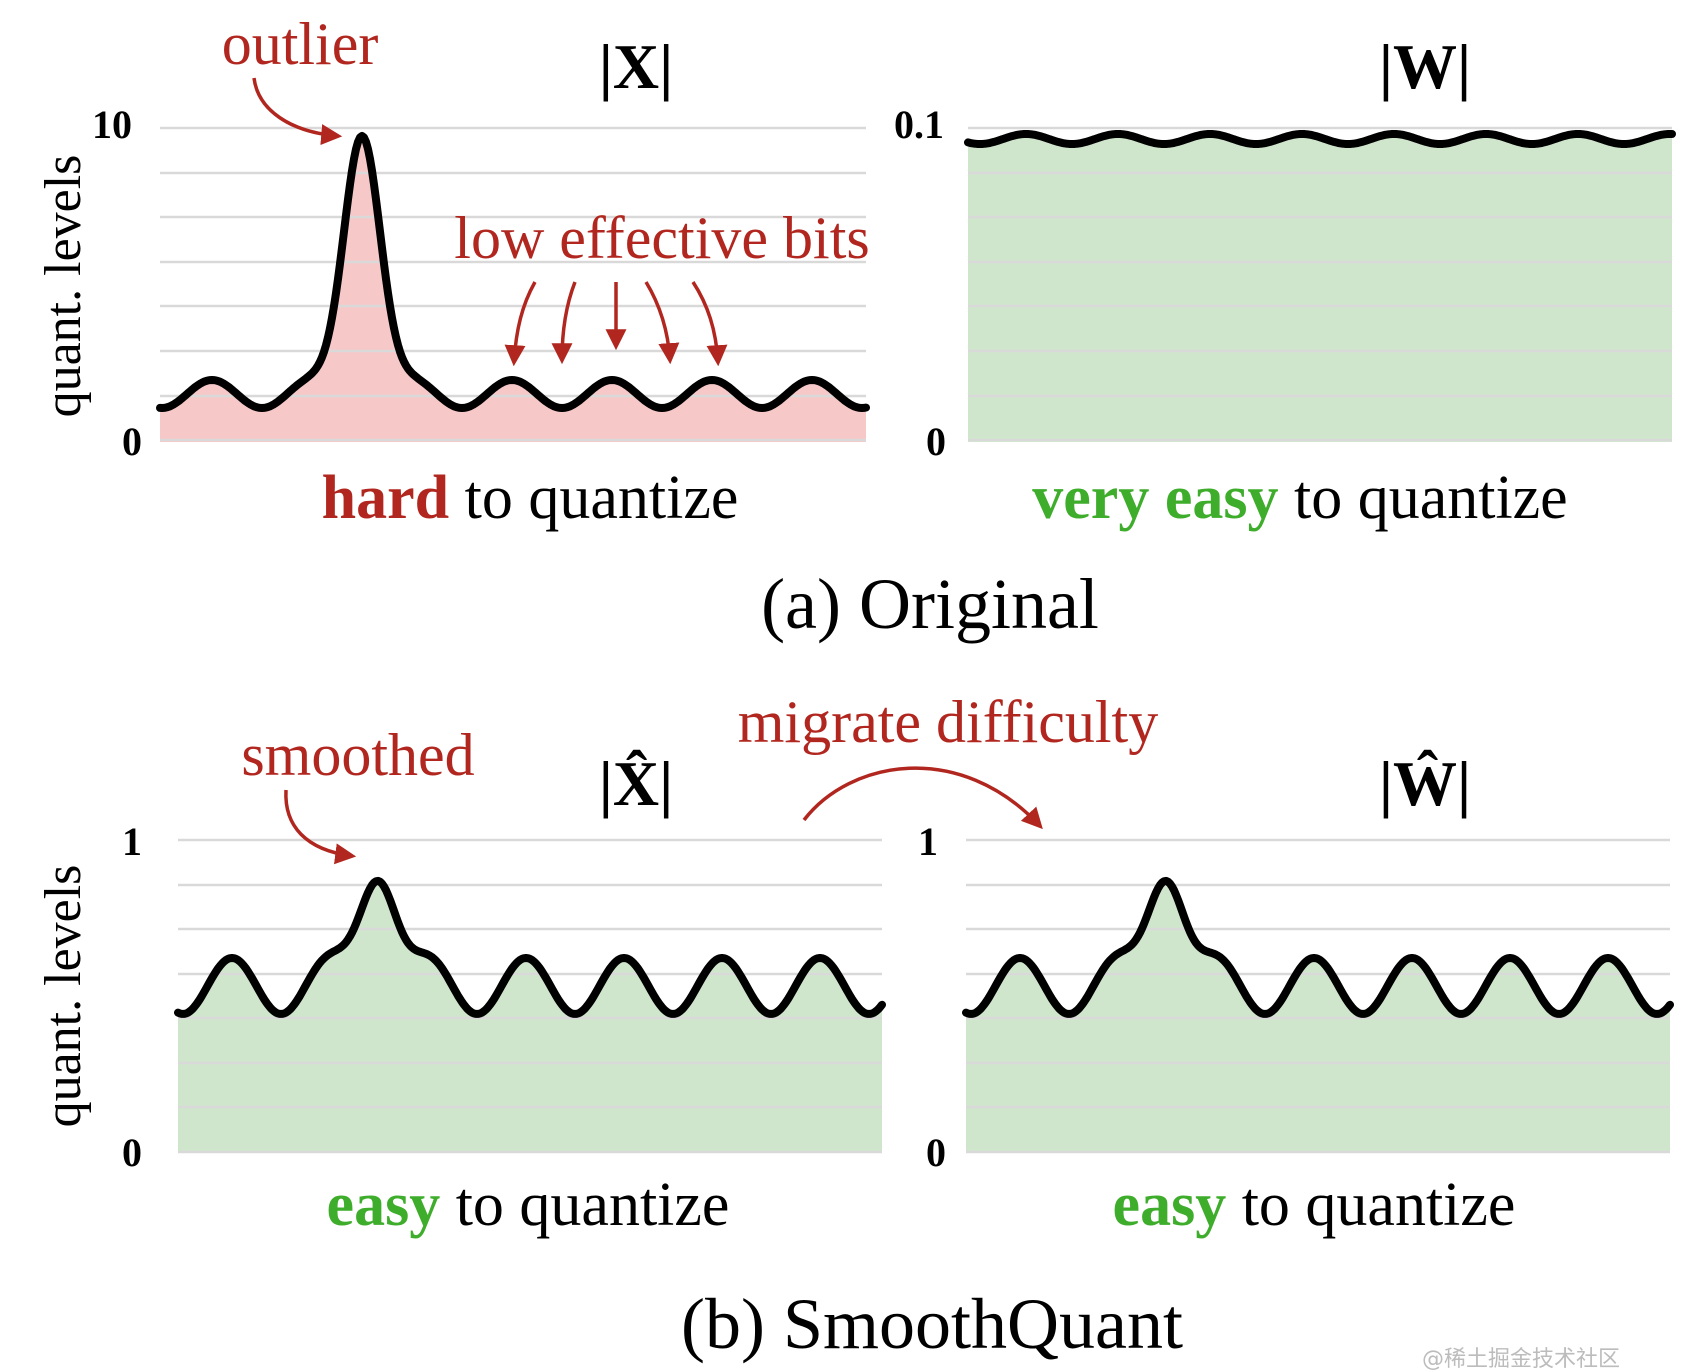 The width and height of the screenshot is (1688, 1370). Describe the element at coordinates (602, 498) in the screenshot. I see `x-verdict-to-quantize: to quantize` at that location.